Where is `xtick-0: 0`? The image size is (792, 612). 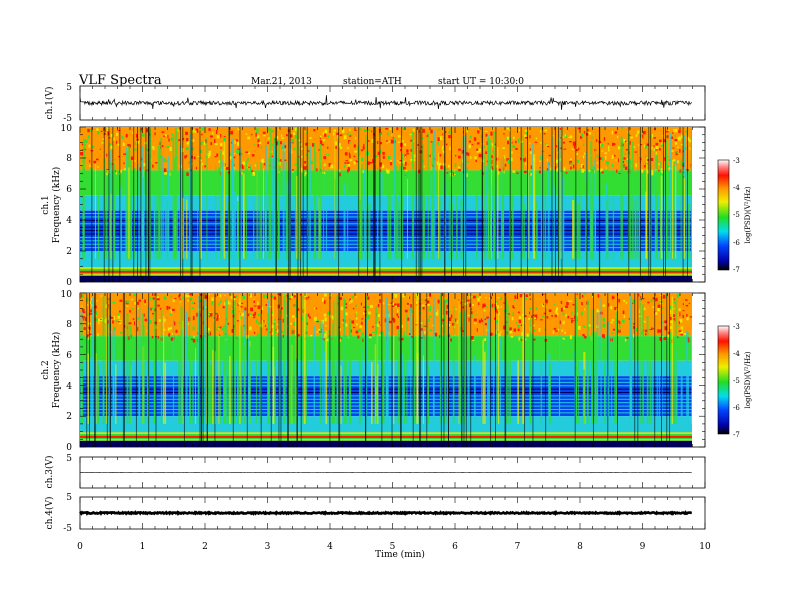 xtick-0: 0 is located at coordinates (80, 547).